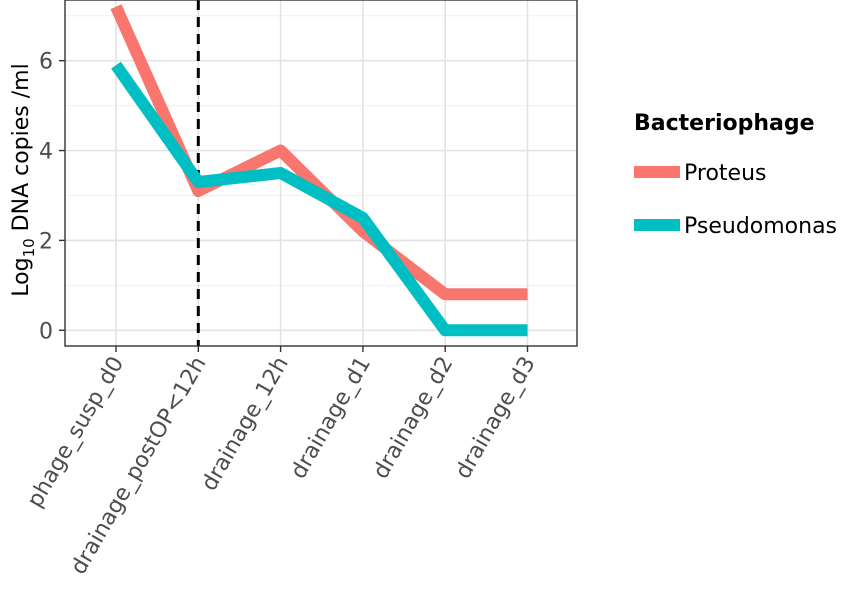 Image resolution: width=853 pixels, height=608 pixels. I want to click on x-tick-label: drainage_d3, so click(496, 418).